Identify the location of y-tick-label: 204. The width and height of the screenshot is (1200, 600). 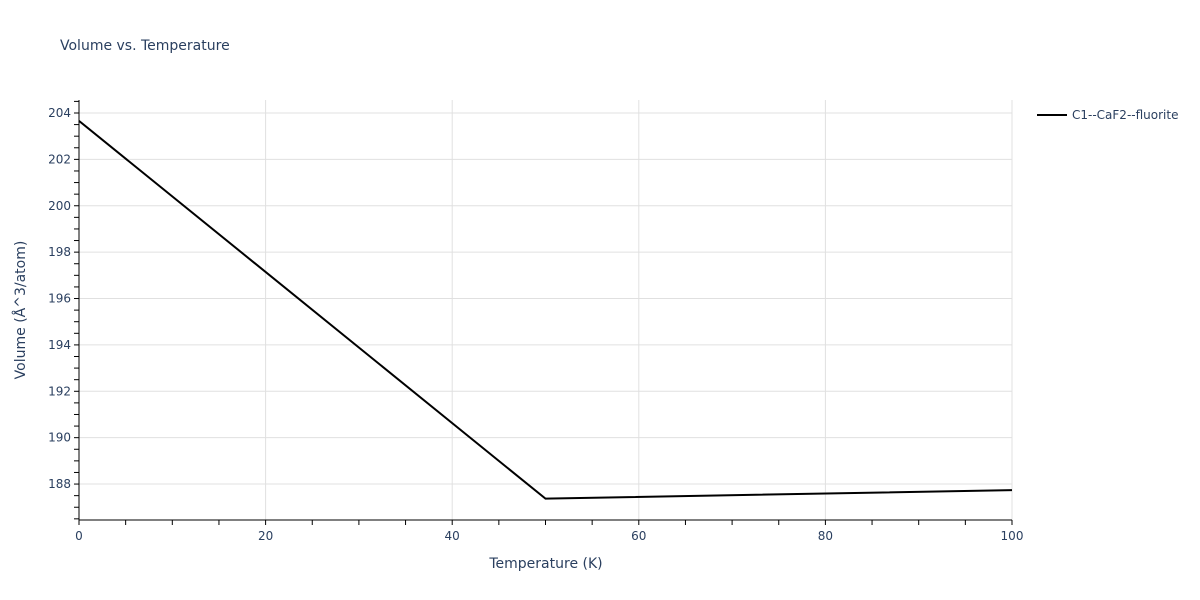
(59, 113).